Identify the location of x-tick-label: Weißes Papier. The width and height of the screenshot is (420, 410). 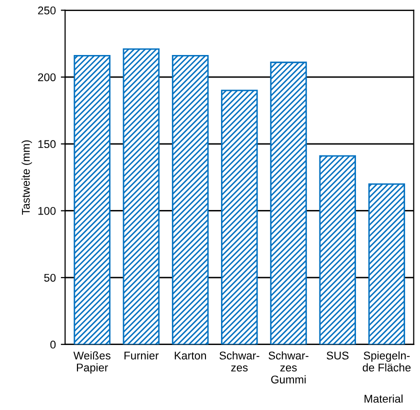
(91, 362).